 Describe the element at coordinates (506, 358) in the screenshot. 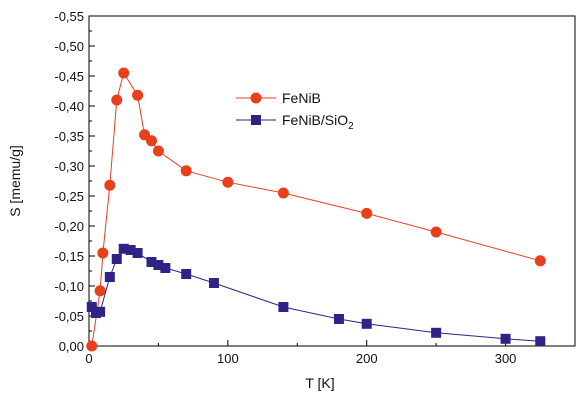

I see `x-tick-label: 300` at that location.